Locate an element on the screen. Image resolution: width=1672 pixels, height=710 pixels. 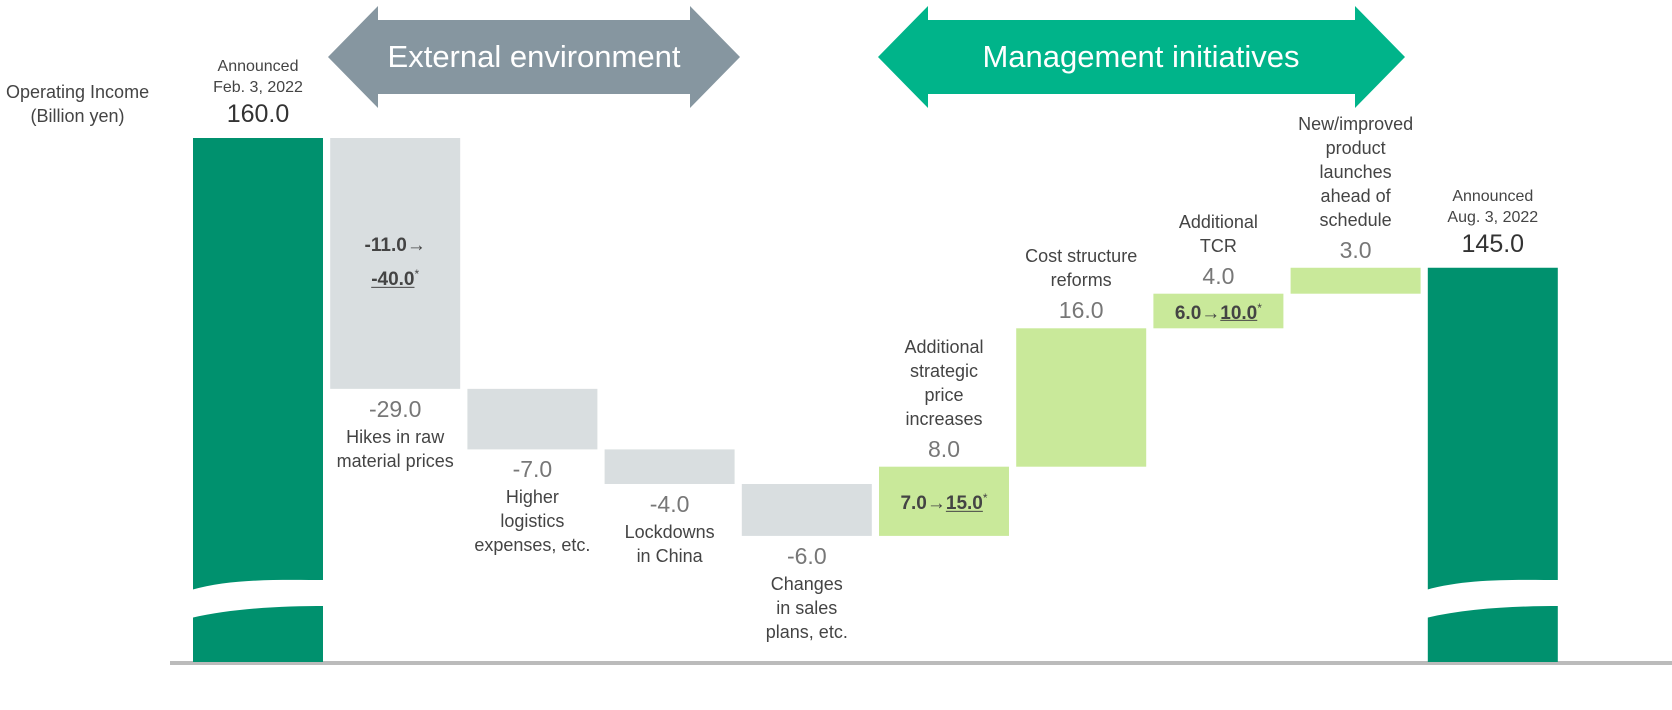
category-label: Changes in sales plans, etc. is located at coordinates (806, 607).